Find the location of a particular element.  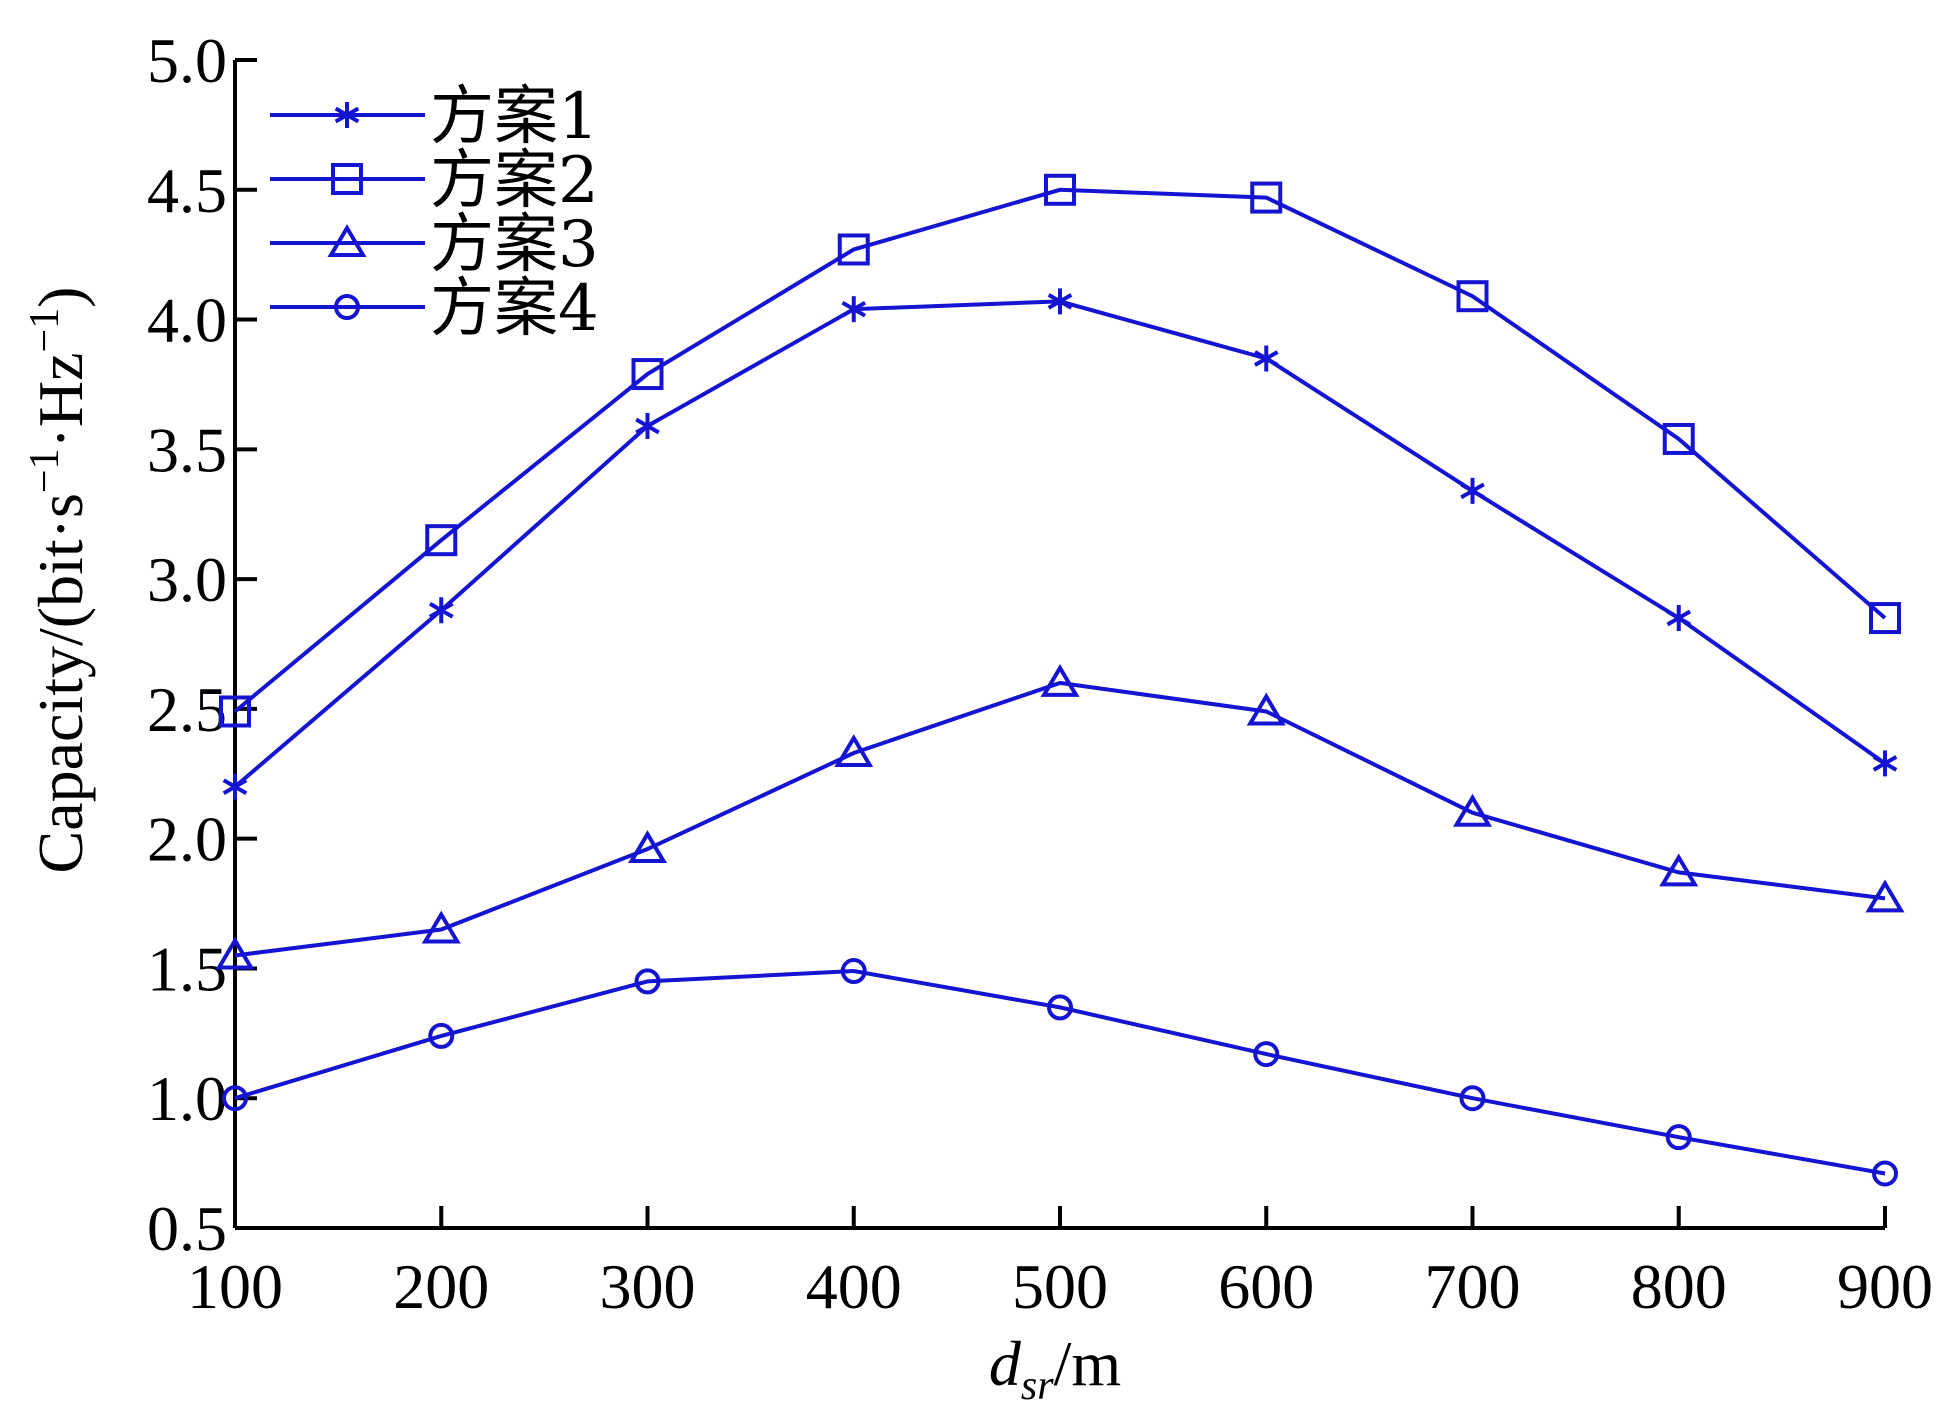

y-axis-title-sup1: −1 is located at coordinates (45, 470).